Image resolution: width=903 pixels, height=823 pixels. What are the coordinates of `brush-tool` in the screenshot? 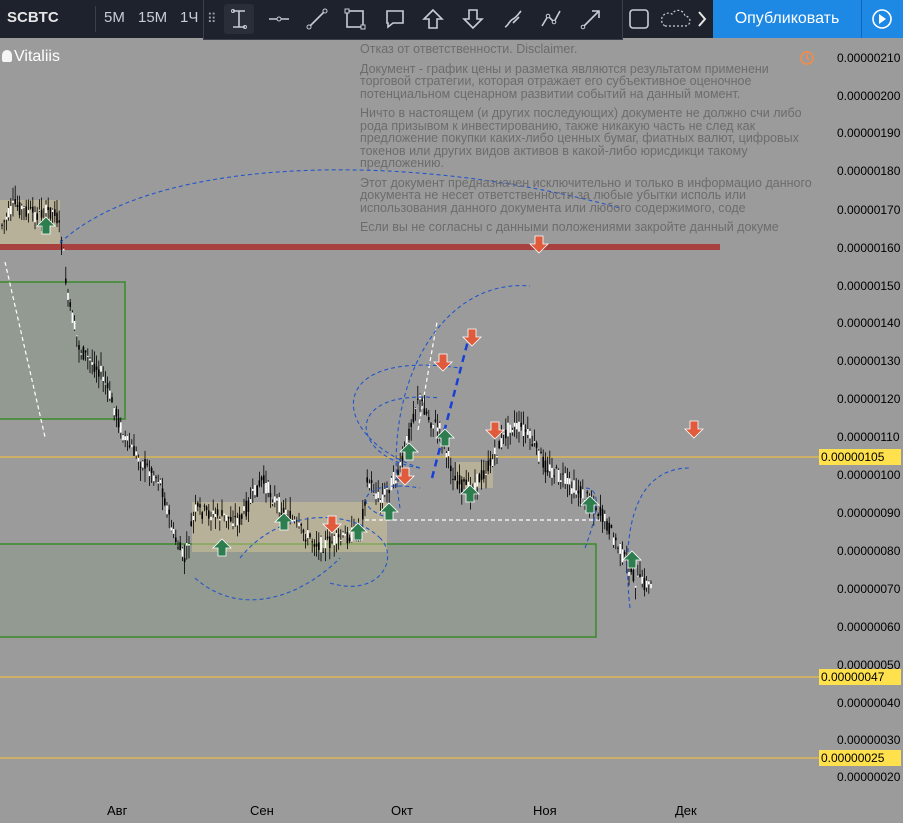 It's located at (513, 19).